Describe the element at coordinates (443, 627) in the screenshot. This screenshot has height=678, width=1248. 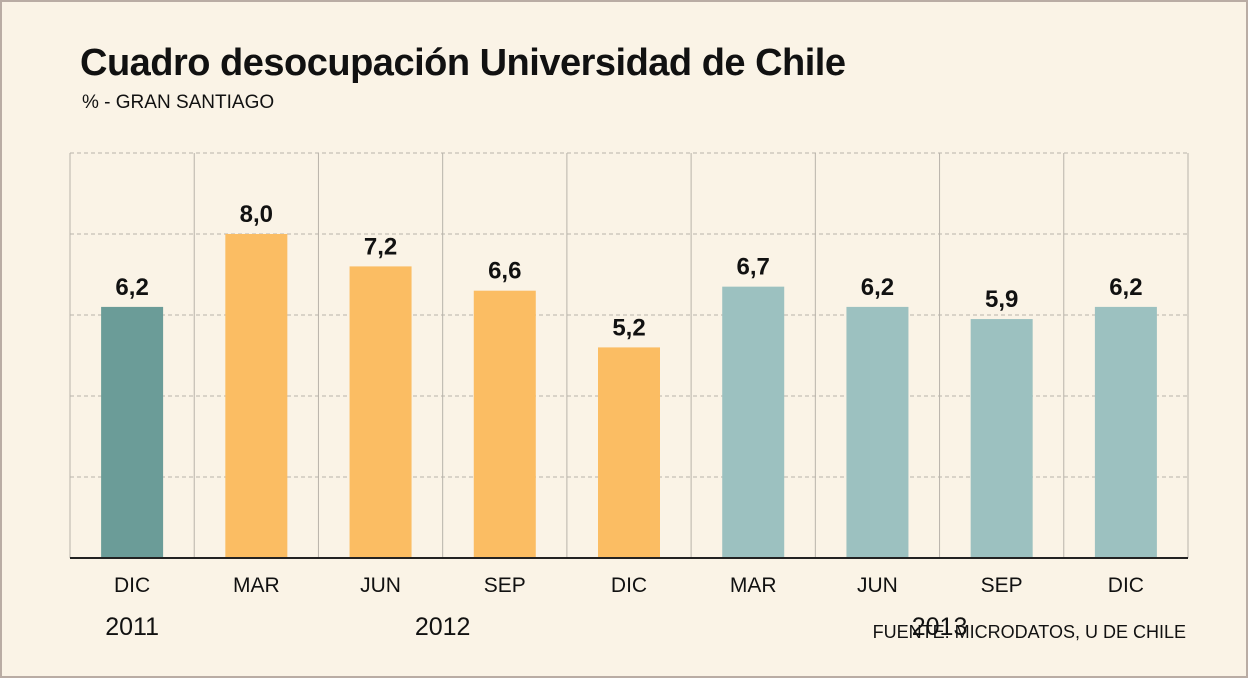
I see `year-group-label: 2012` at that location.